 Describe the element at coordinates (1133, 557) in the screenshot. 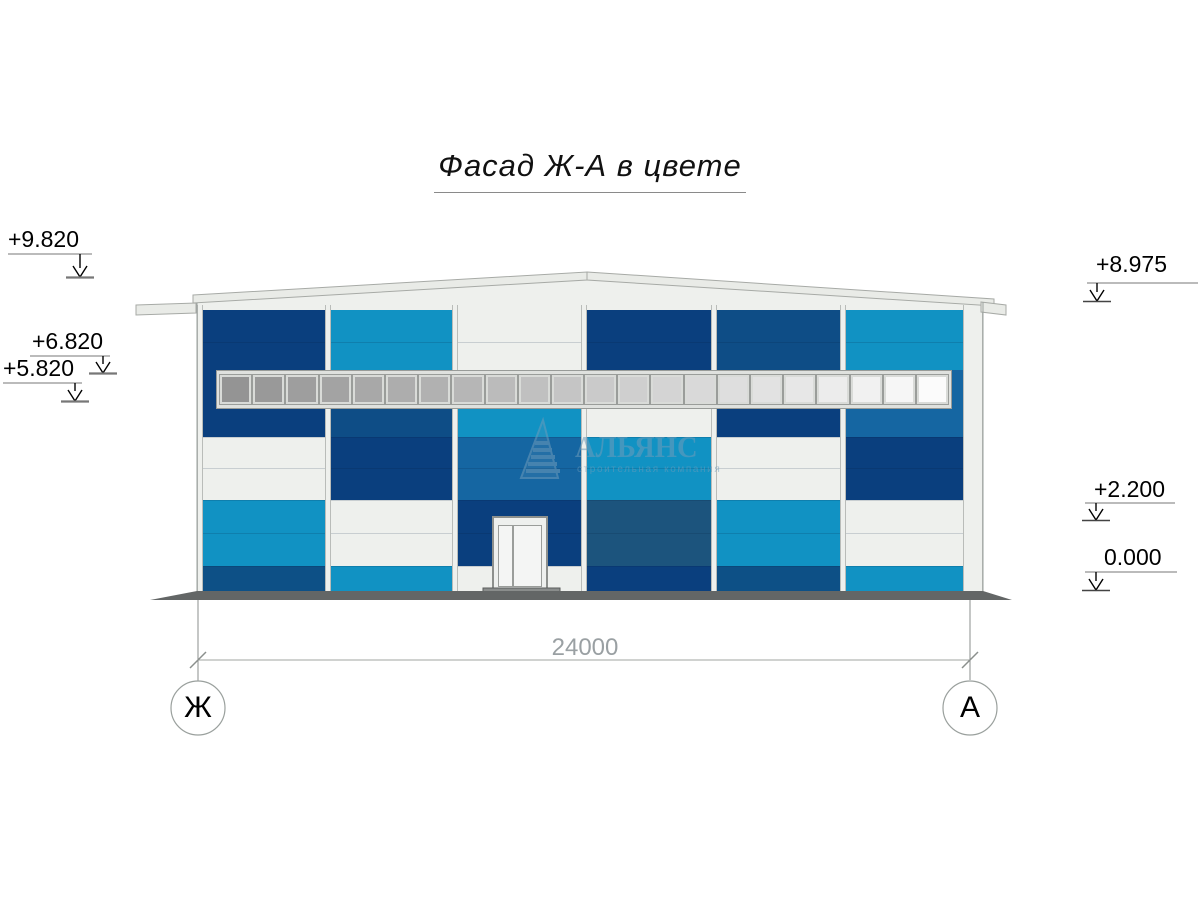

I see `elevation-label-0000: 0.000` at that location.